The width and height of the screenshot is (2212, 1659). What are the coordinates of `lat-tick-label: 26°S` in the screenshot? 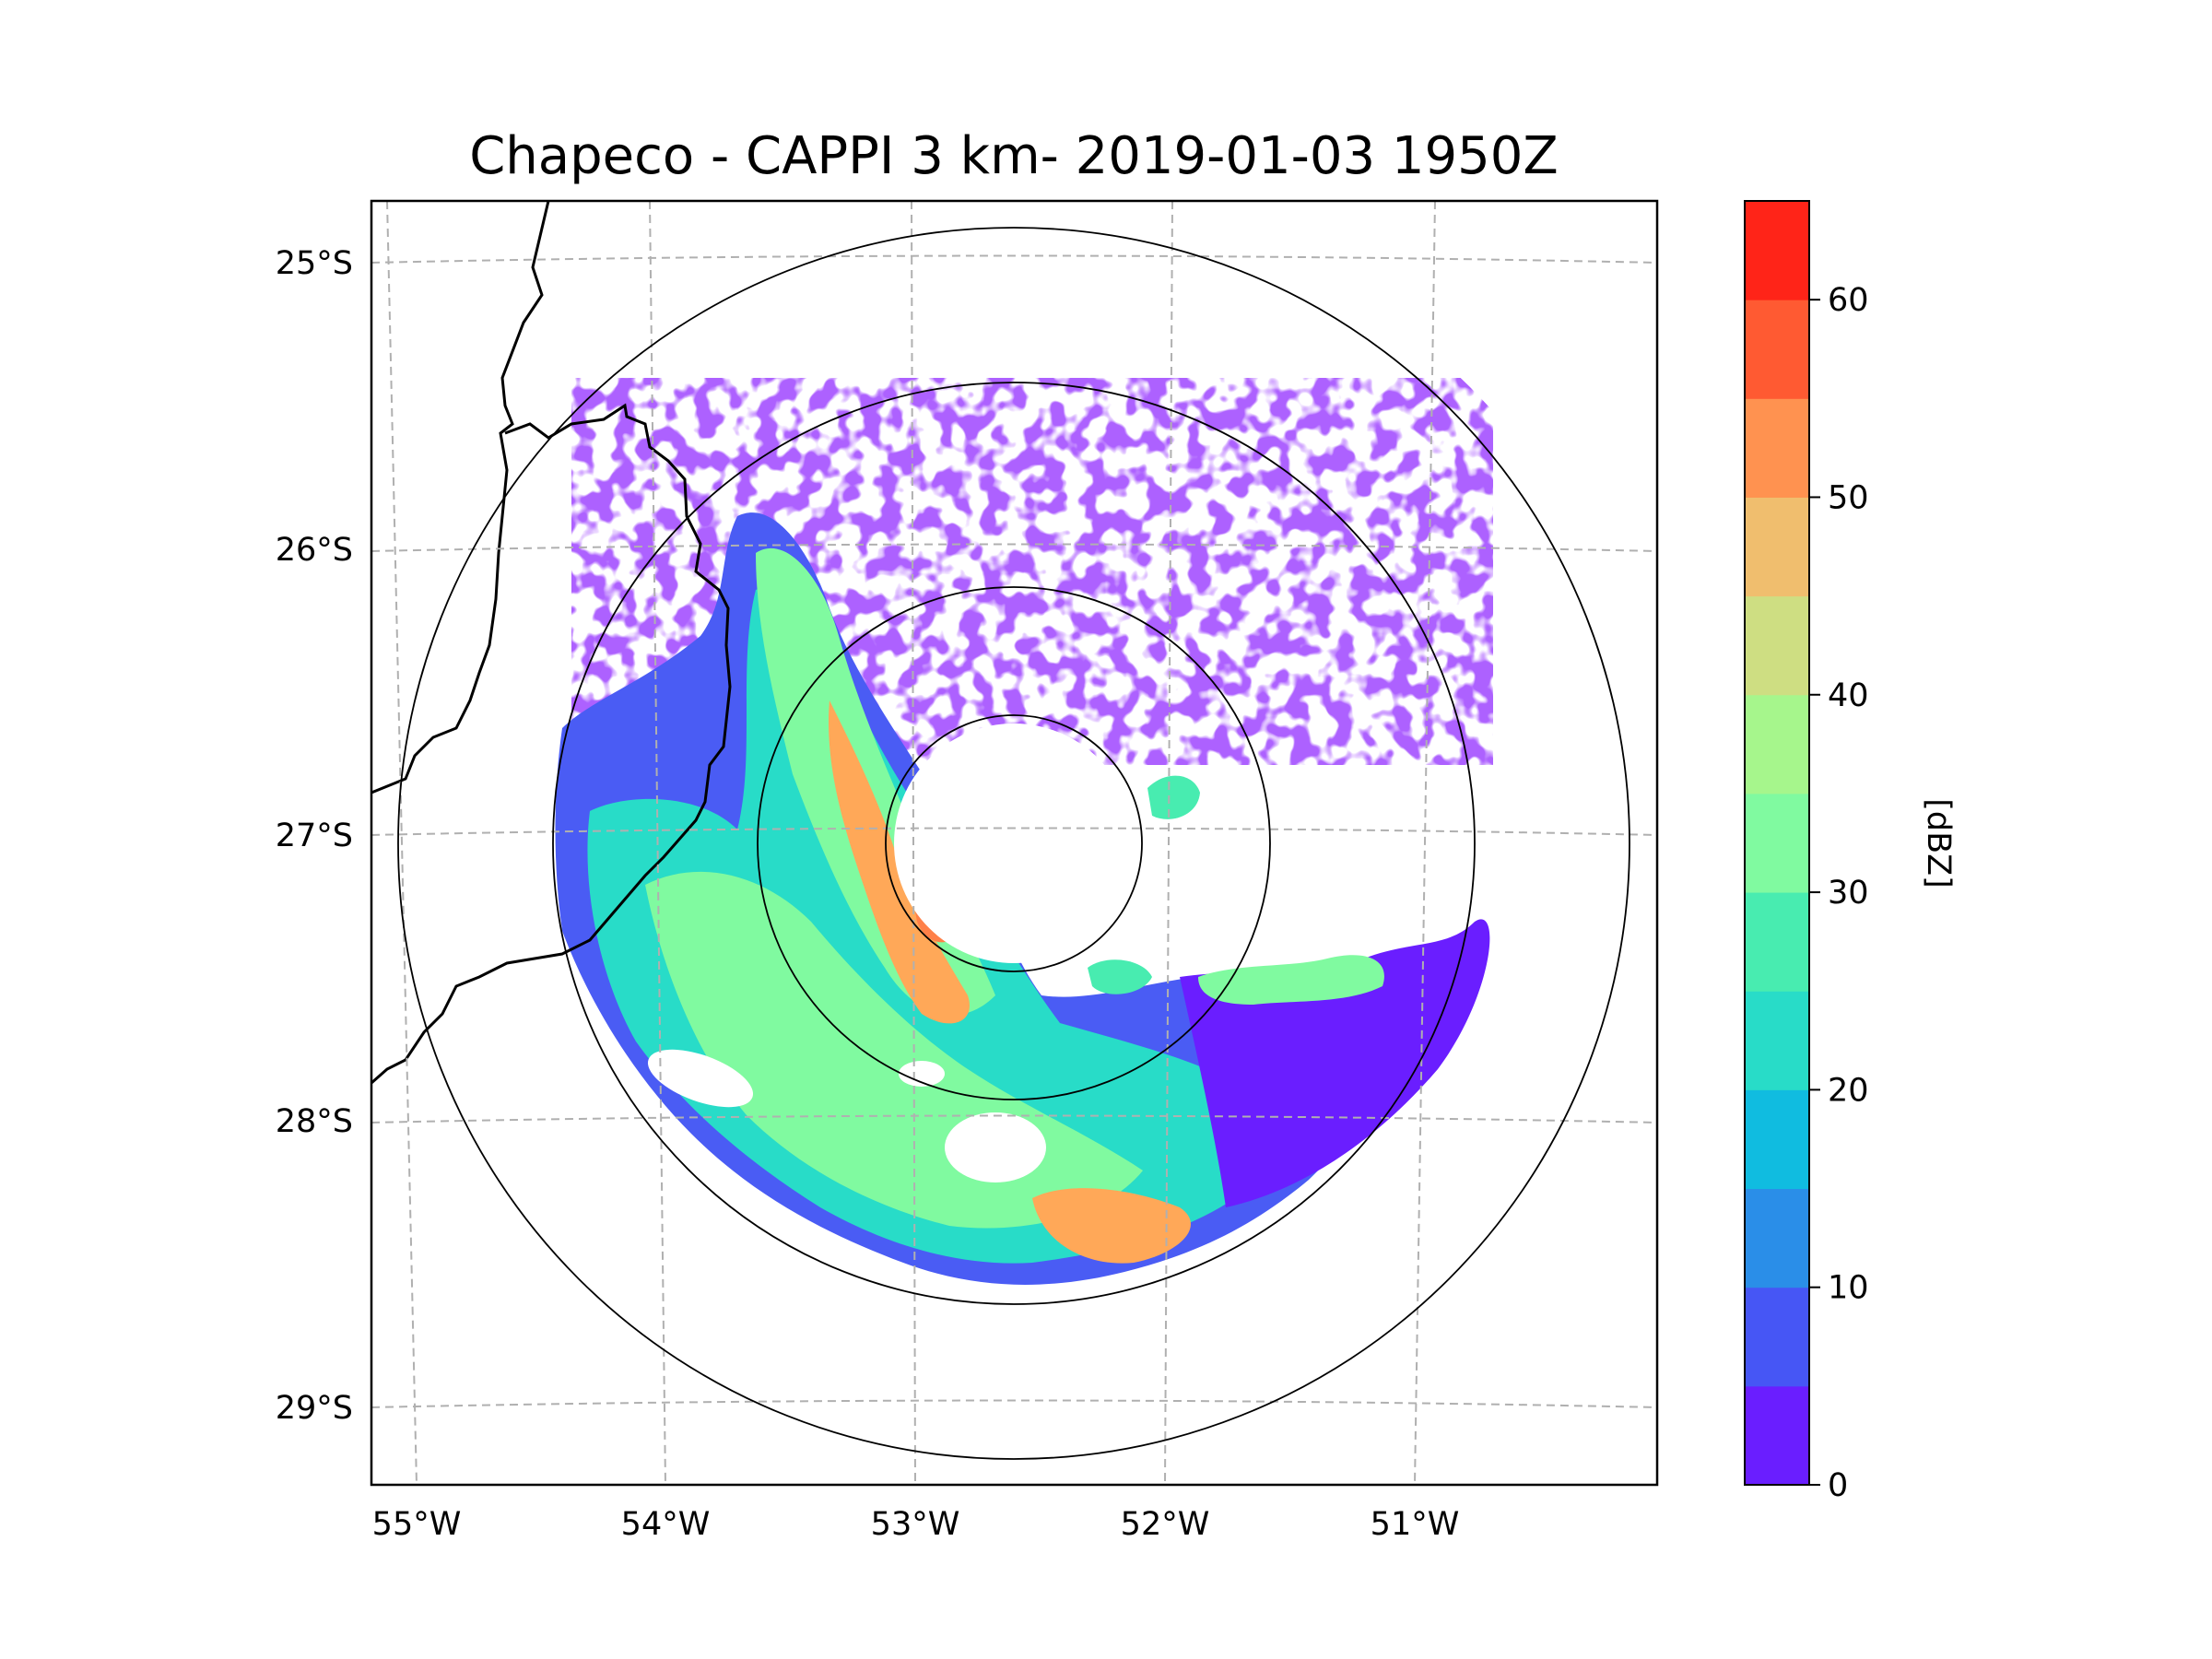 It's located at (314, 550).